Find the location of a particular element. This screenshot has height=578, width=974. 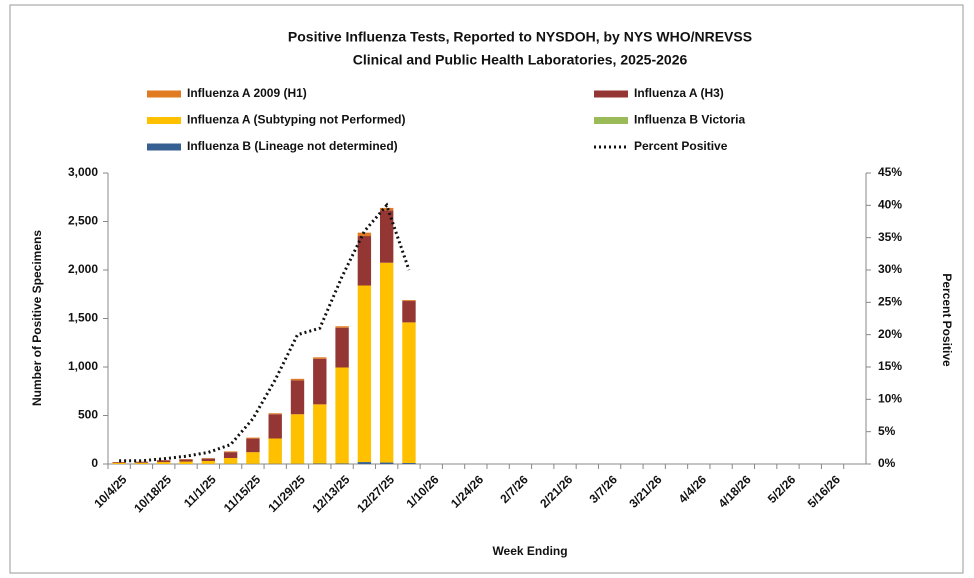

y2-tick-label: 10% is located at coordinates (890, 399).